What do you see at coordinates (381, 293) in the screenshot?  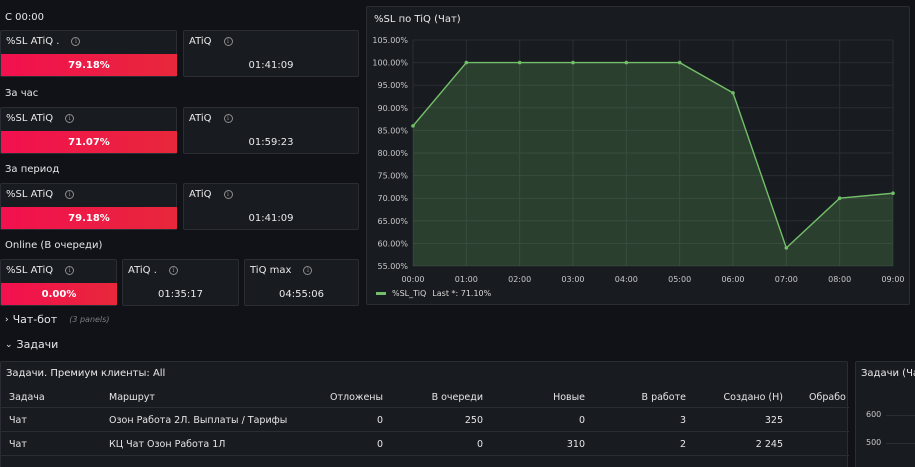 I see `legend-swatch` at bounding box center [381, 293].